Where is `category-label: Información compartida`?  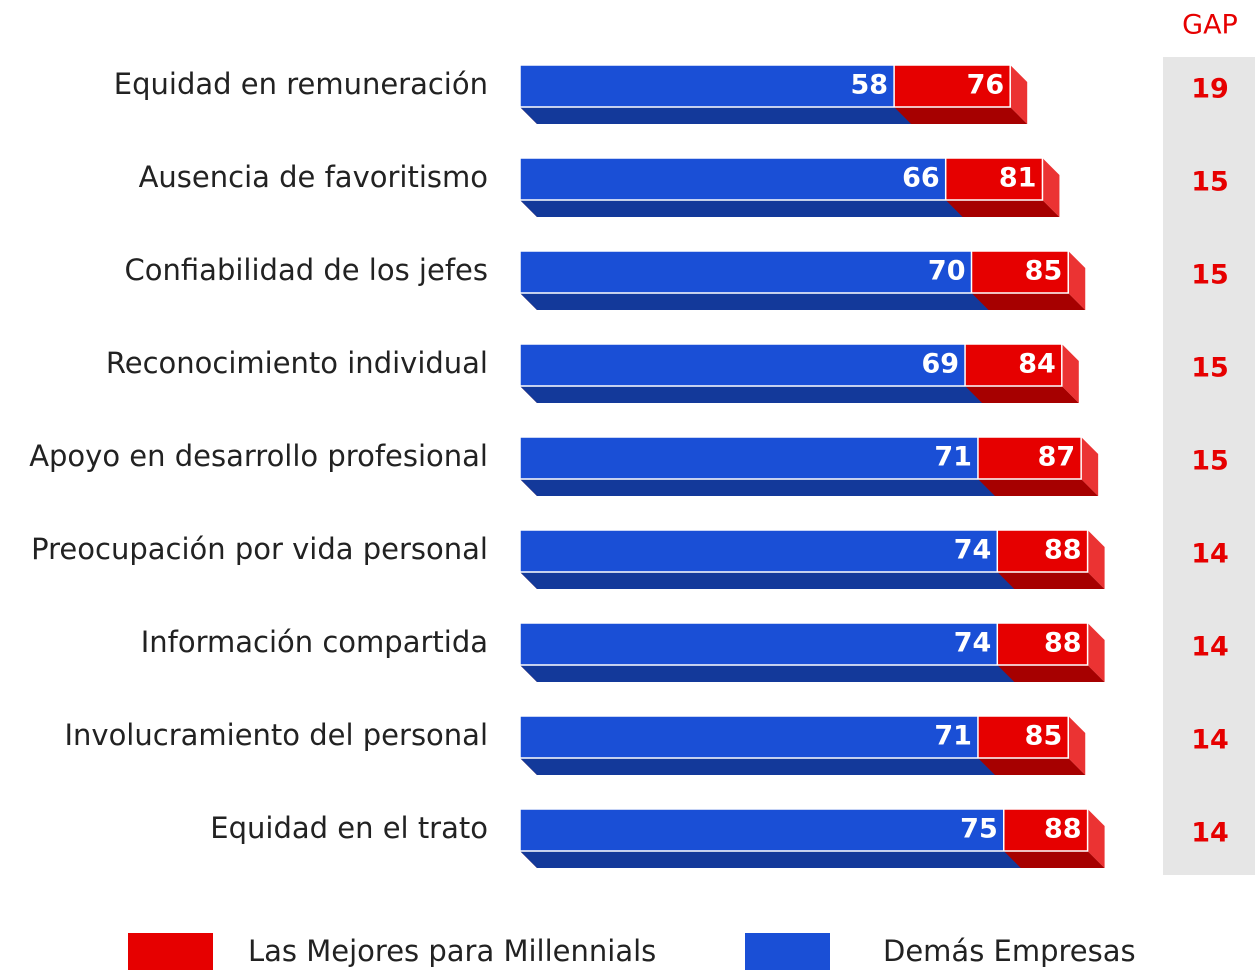 category-label: Información compartida is located at coordinates (314, 642).